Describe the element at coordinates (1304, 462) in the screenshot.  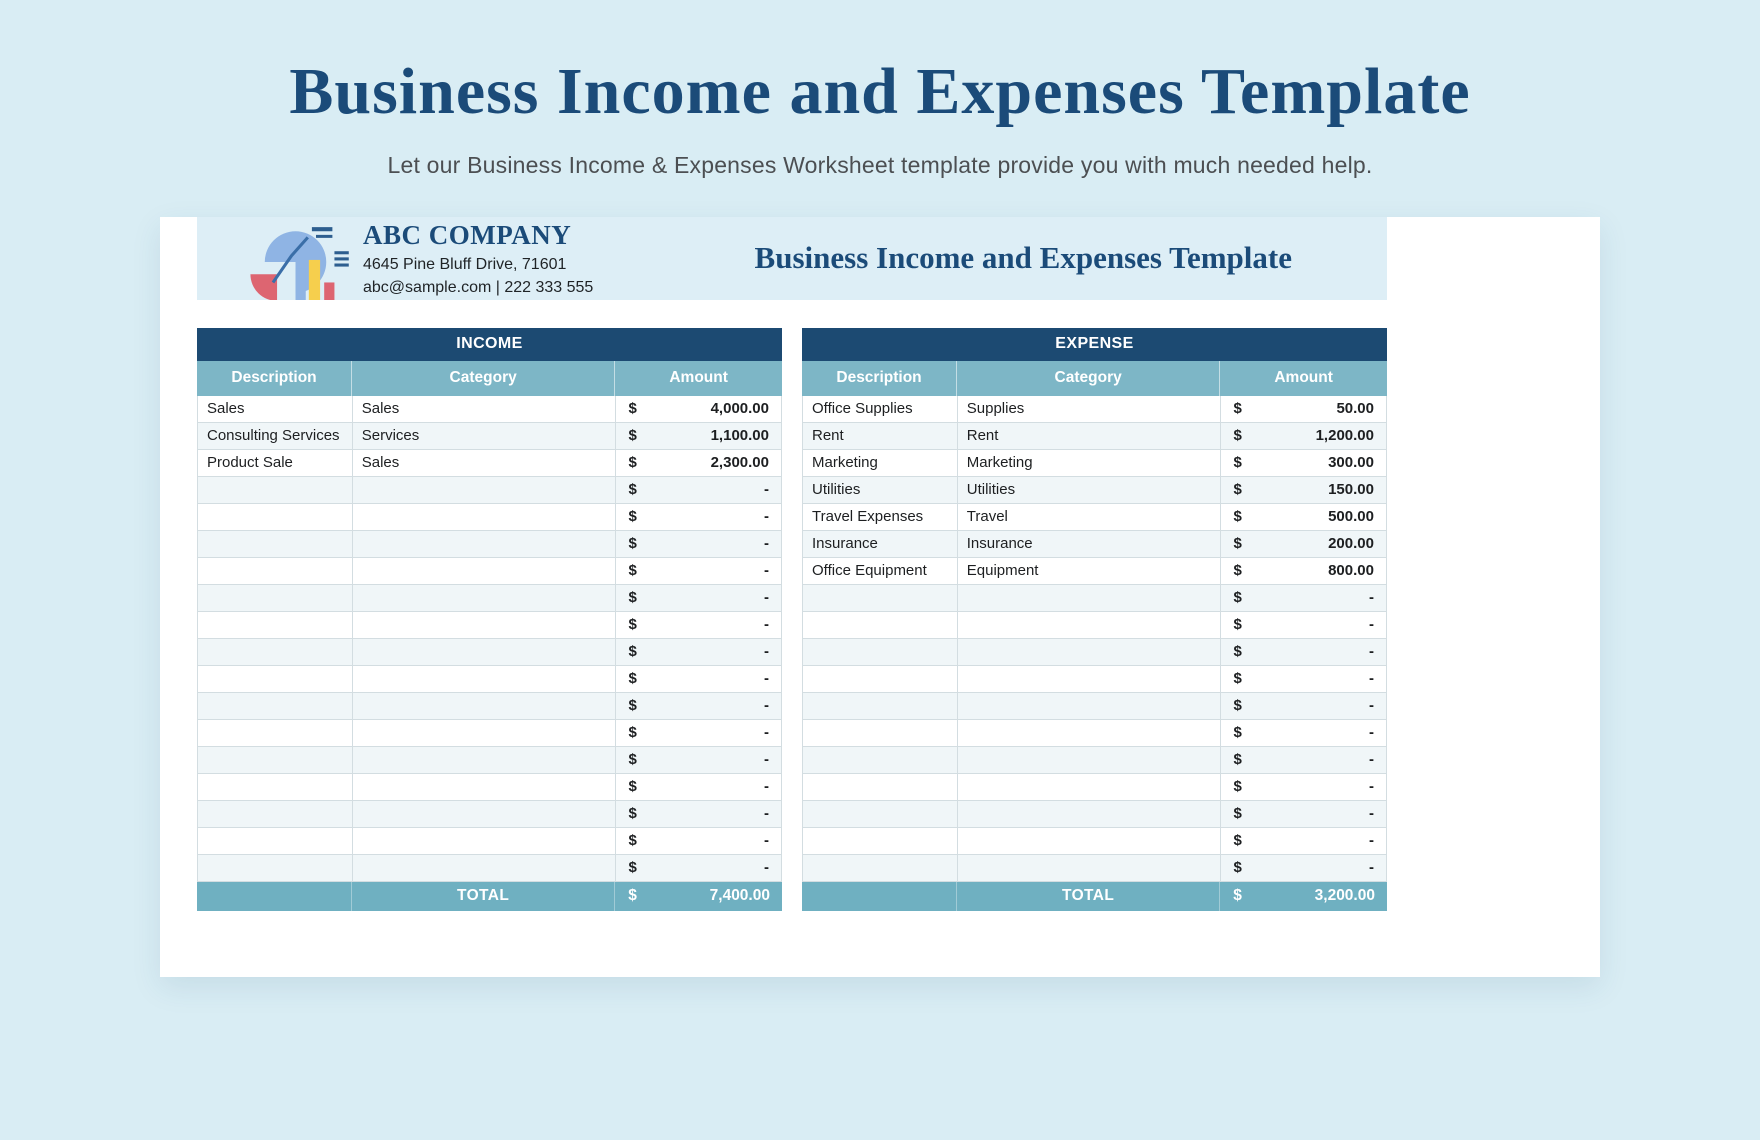
I see `cell-amount: $300.00` at that location.